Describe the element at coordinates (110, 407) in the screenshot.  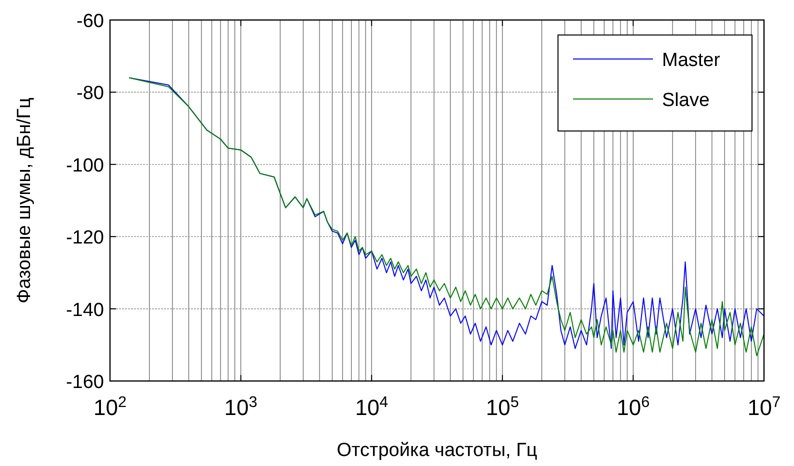
I see `x-tick-label: 10$^{2}$` at that location.